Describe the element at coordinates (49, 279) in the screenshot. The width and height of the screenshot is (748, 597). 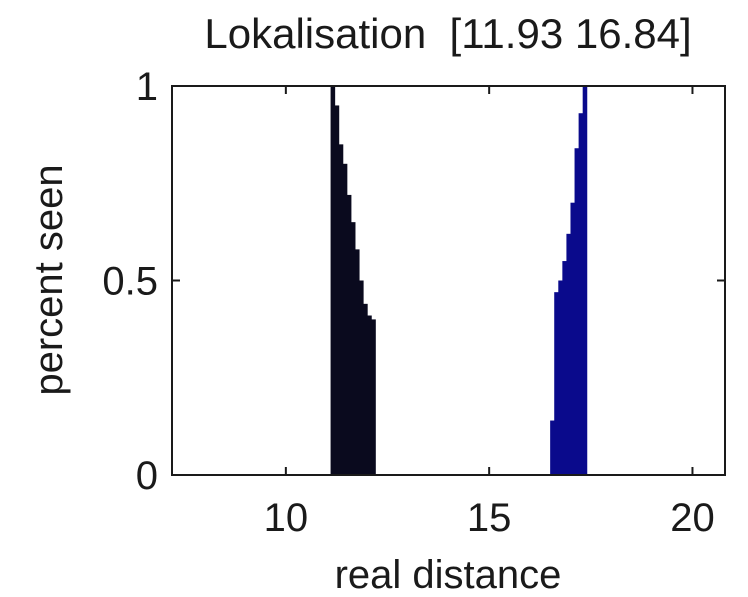
I see `y-axis-label: percent seen` at that location.